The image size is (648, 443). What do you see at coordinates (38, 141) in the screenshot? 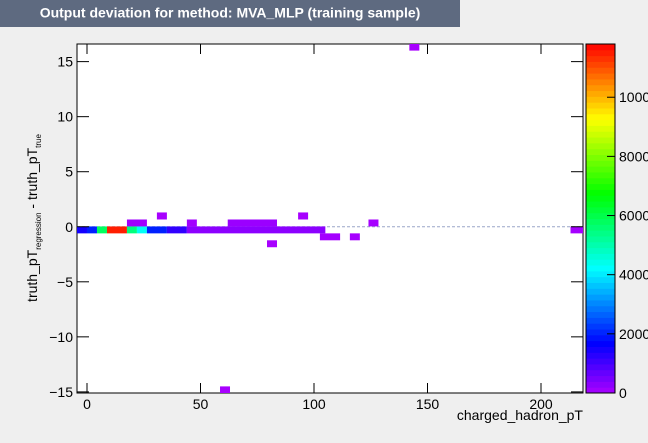
I see `y-label-sub: true` at bounding box center [38, 141].